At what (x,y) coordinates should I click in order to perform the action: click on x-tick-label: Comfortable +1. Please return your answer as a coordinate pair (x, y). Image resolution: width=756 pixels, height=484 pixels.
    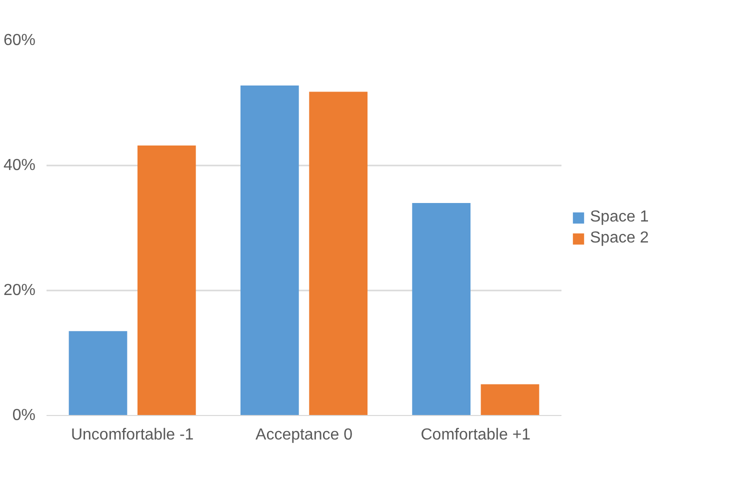
    Looking at the image, I should click on (475, 435).